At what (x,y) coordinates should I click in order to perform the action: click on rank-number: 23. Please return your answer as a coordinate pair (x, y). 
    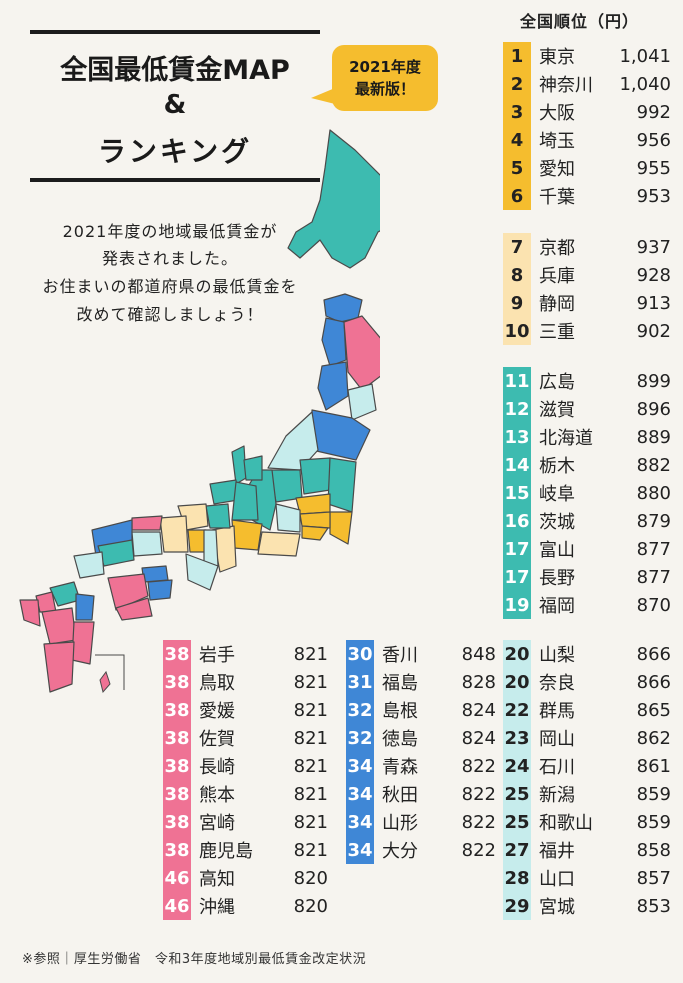
    Looking at the image, I should click on (517, 738).